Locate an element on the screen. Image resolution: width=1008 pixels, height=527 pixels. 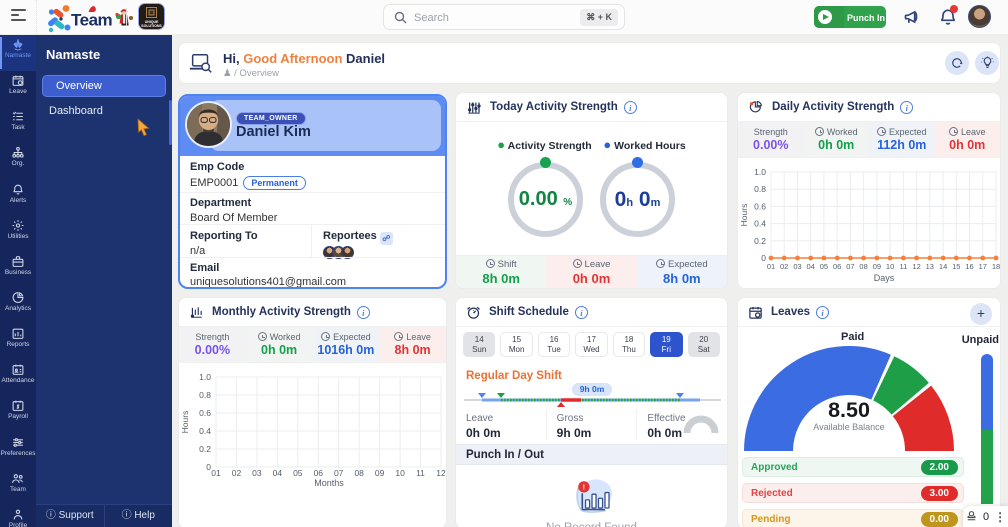
svg-text: 17 is located at coordinates (983, 266).